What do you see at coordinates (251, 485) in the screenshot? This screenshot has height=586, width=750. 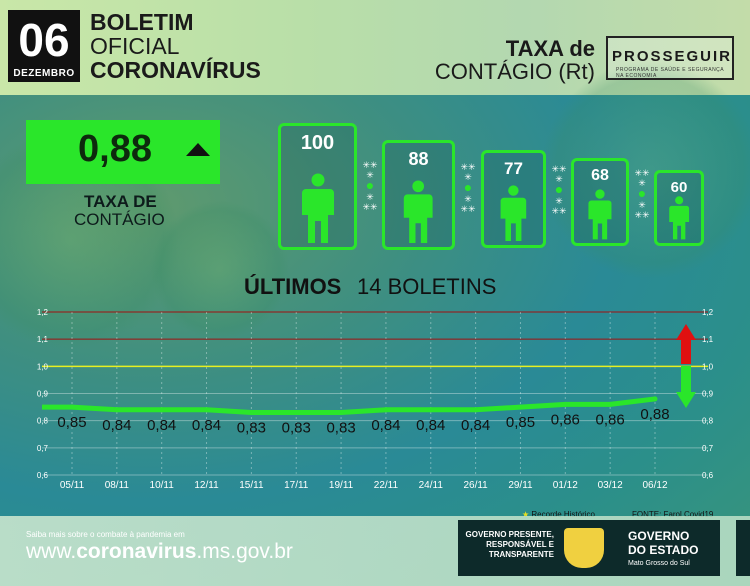 I see `x-tick-label: 15/11` at bounding box center [251, 485].